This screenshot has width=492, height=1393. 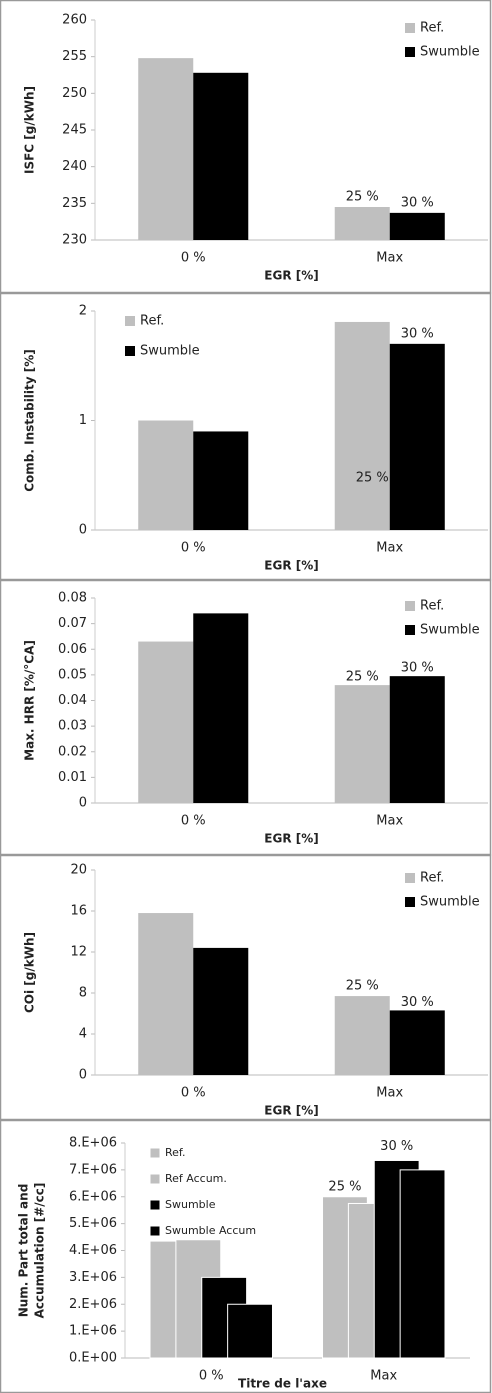 I want to click on y-tick-label: 4, so click(x=83, y=1034).